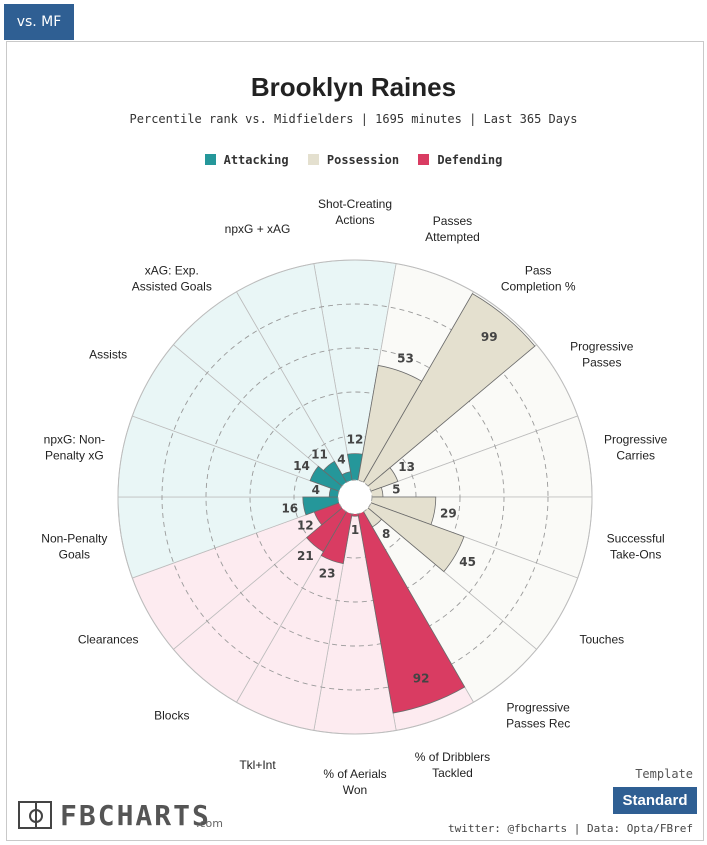 The width and height of the screenshot is (707, 845). What do you see at coordinates (664, 774) in the screenshot?
I see `template-label: Template` at bounding box center [664, 774].